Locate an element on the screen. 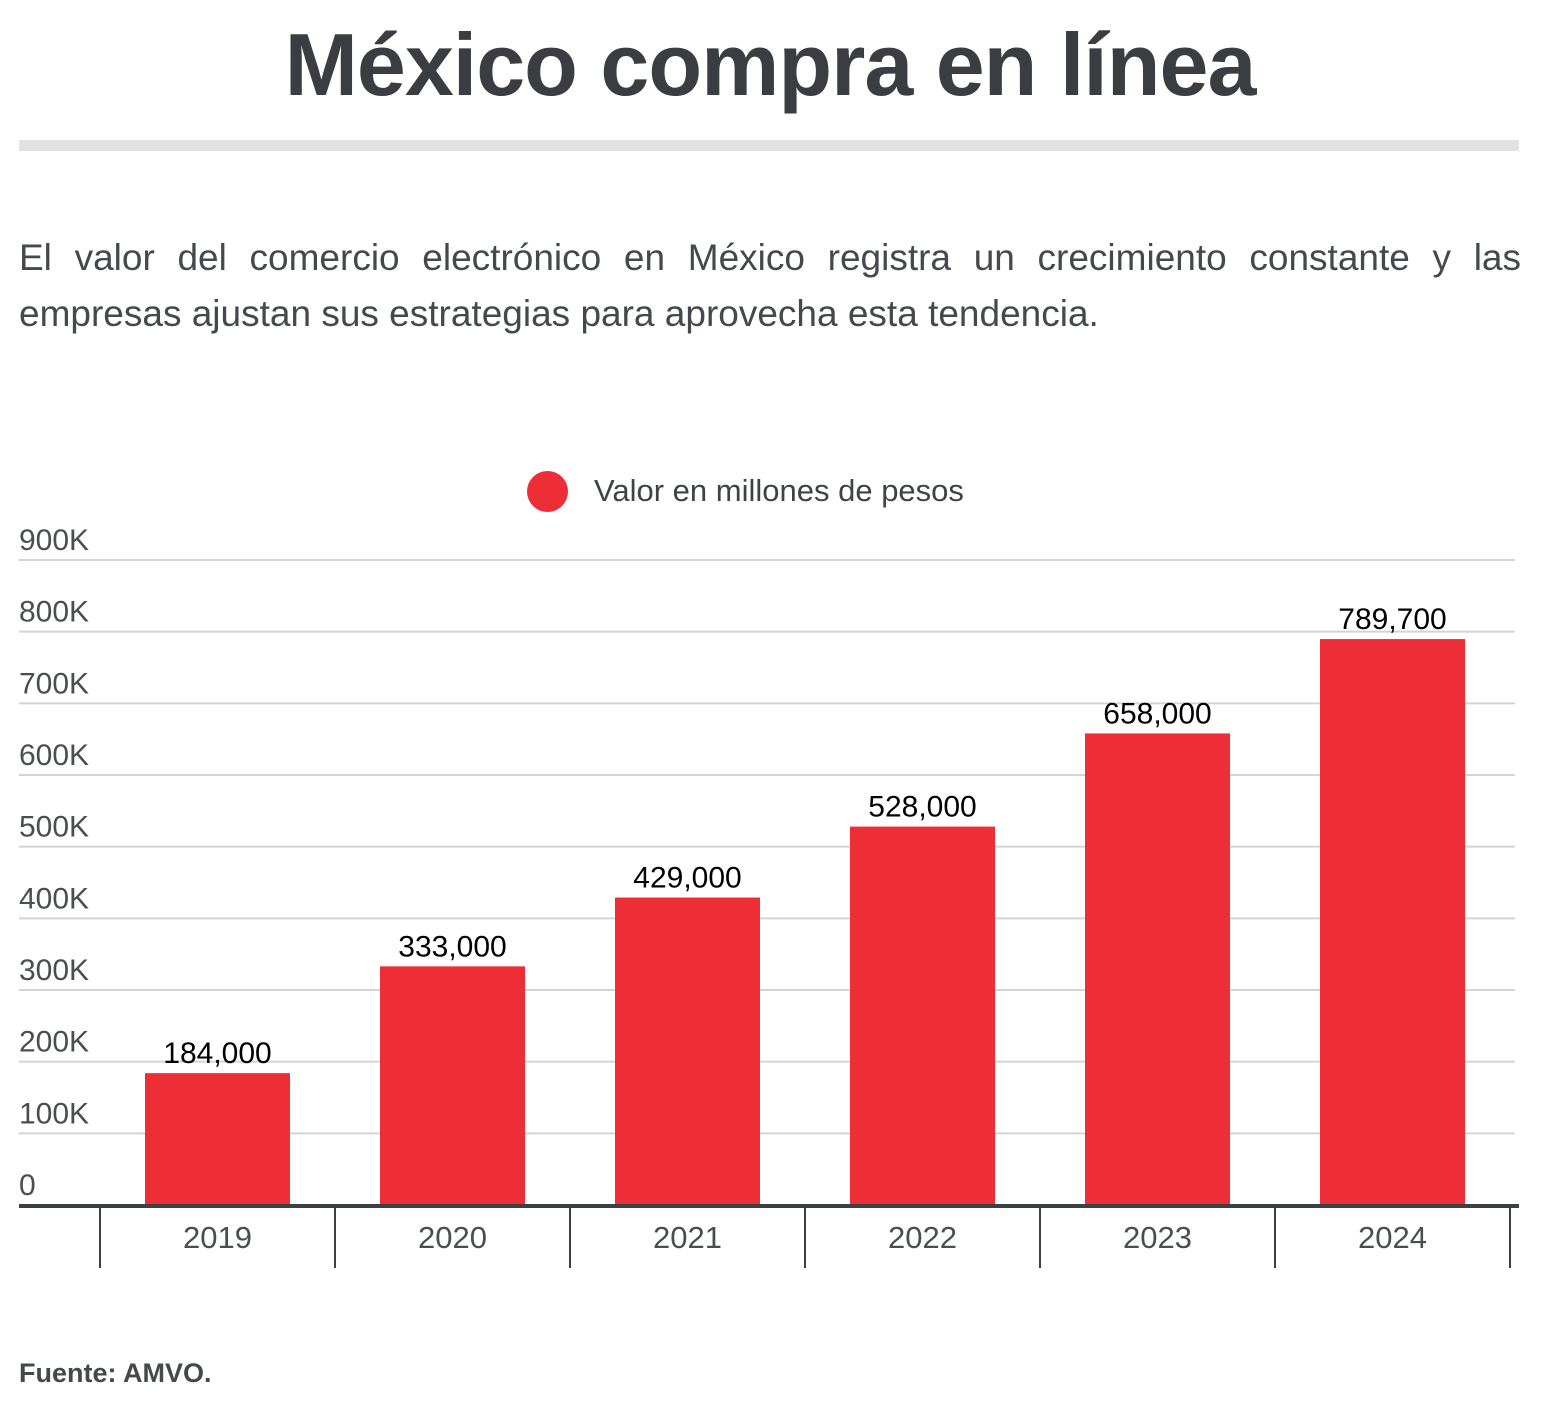 The height and width of the screenshot is (1410, 1551). source-note: Fuente: AMVO. is located at coordinates (115, 1373).